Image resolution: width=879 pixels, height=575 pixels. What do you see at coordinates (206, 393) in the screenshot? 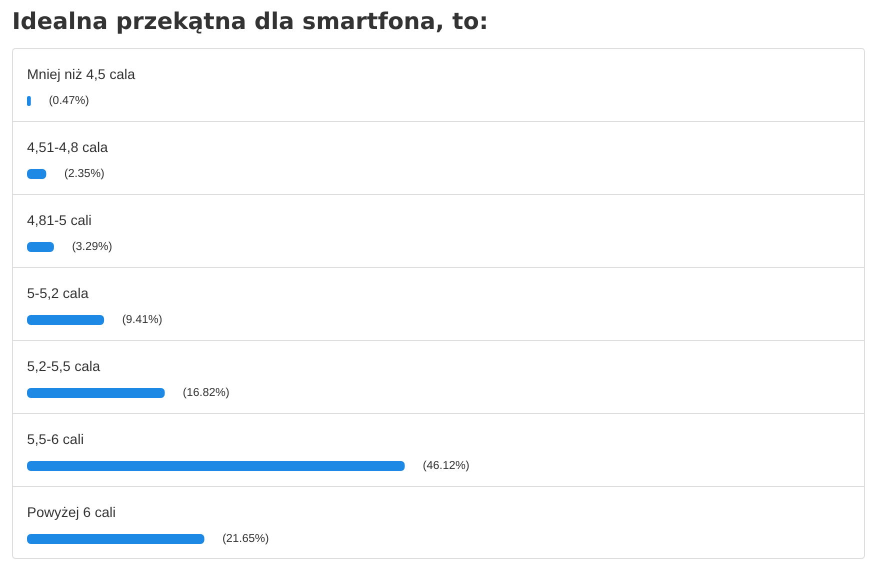
I see `data-label: (16.82%)` at bounding box center [206, 393].